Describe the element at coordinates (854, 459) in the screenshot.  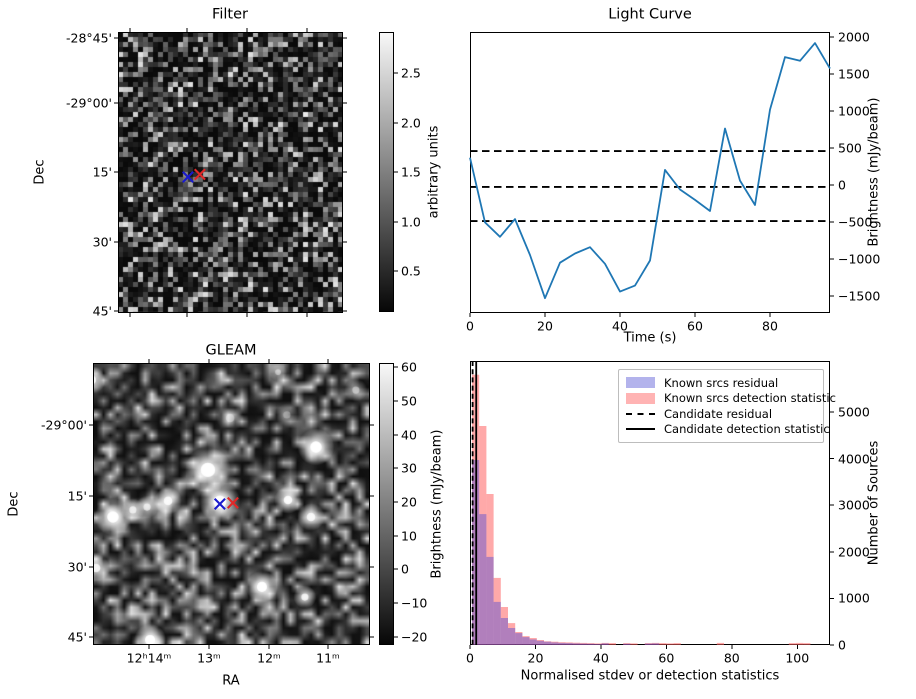
I see `histogram-ytick-label: 4000` at that location.